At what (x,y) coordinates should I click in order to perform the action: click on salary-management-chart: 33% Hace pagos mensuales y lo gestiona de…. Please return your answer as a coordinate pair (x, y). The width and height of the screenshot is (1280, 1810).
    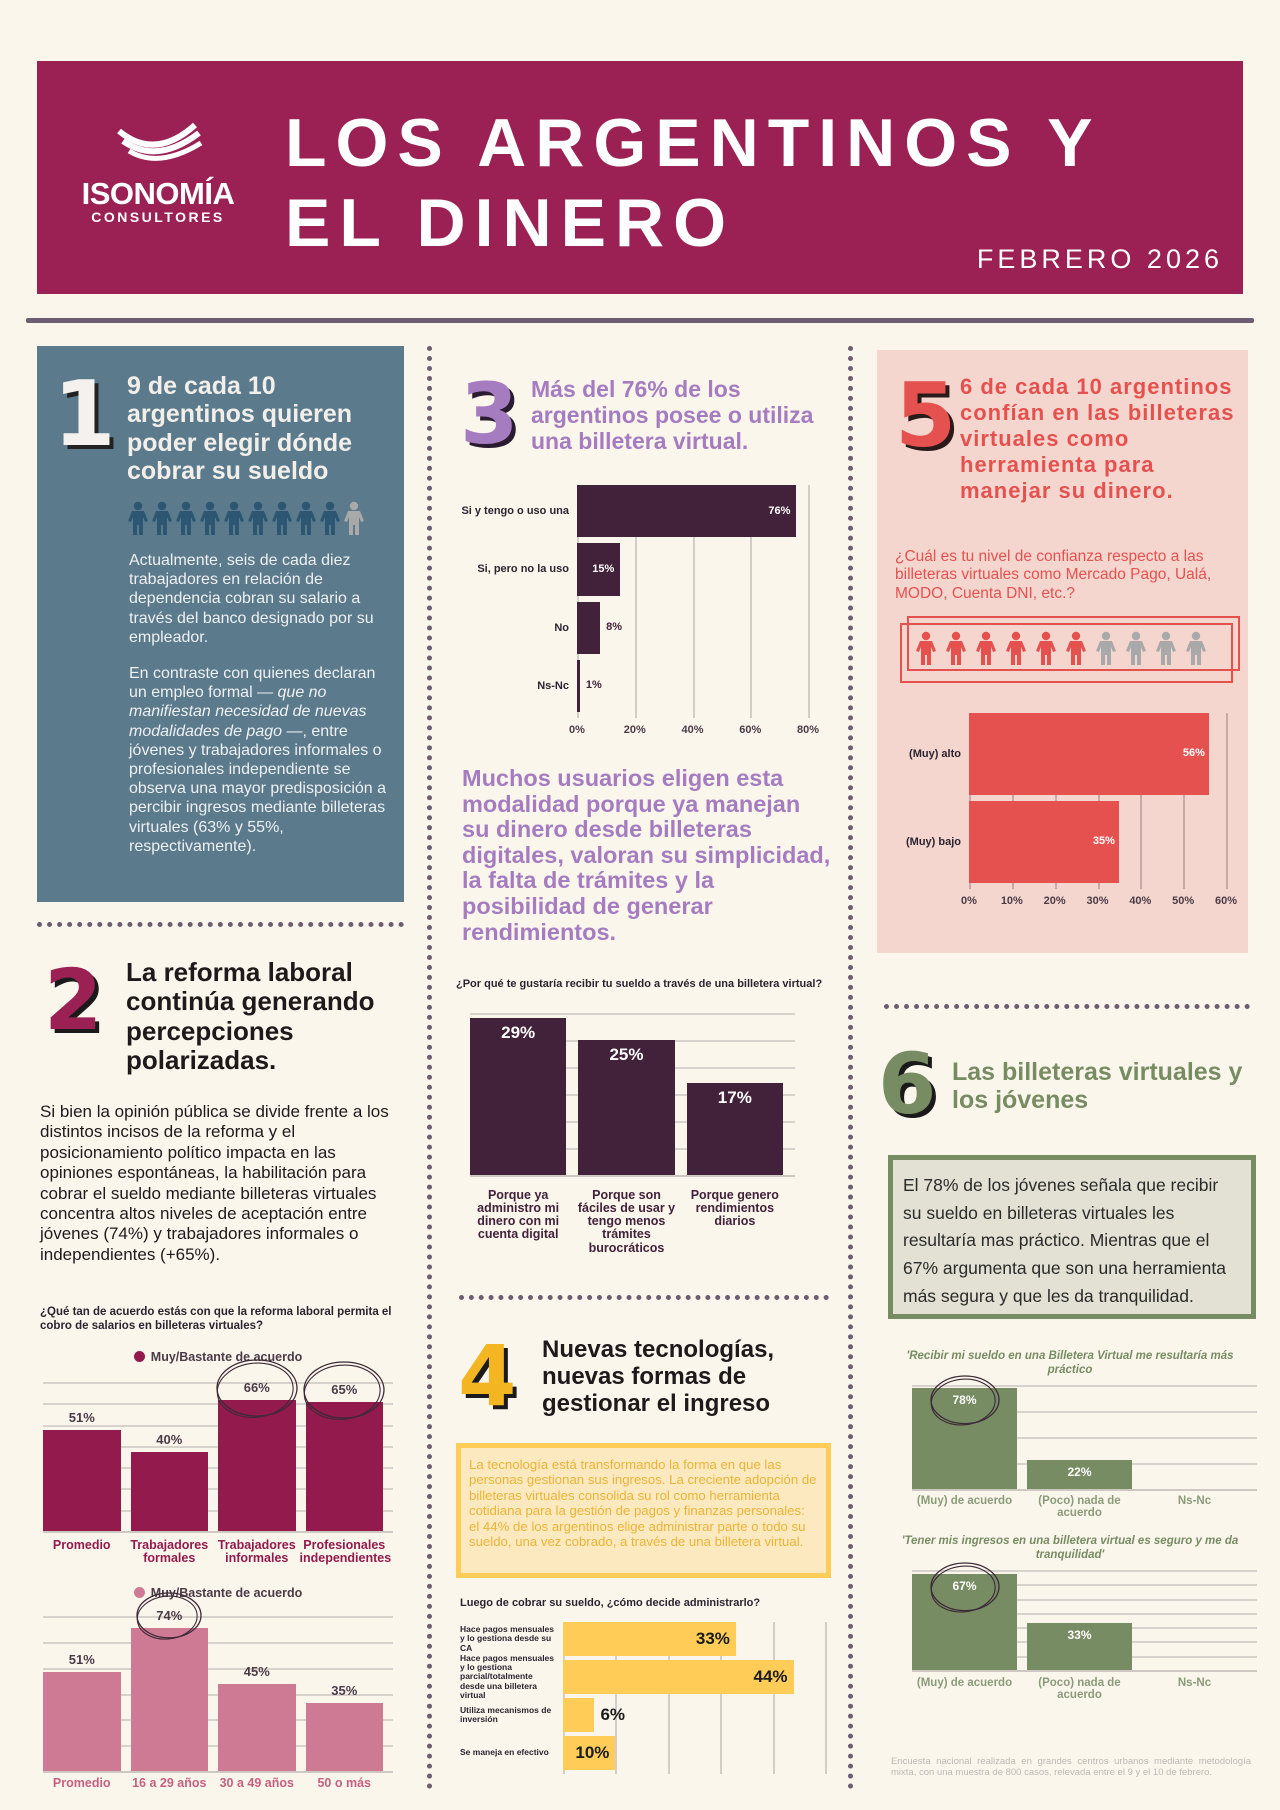
    Looking at the image, I should click on (650, 1697).